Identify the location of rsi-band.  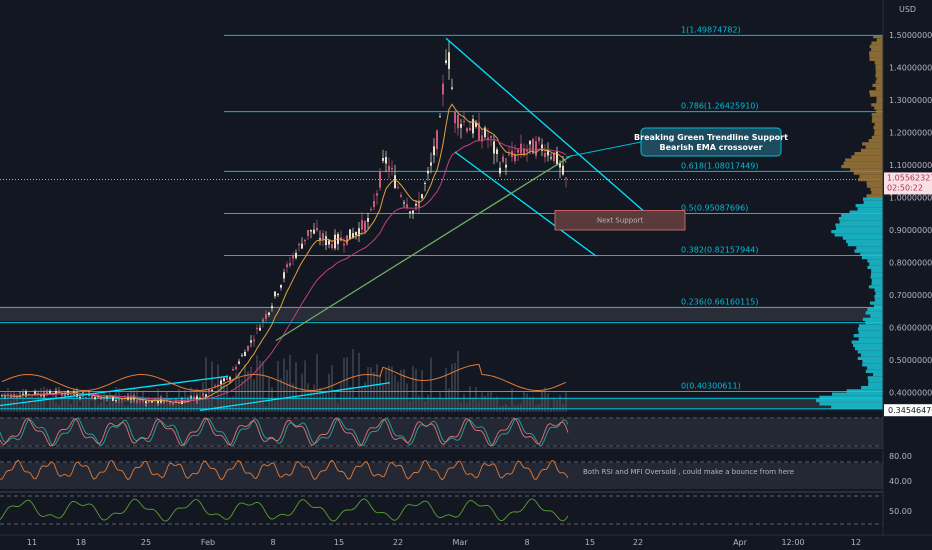
(441, 476).